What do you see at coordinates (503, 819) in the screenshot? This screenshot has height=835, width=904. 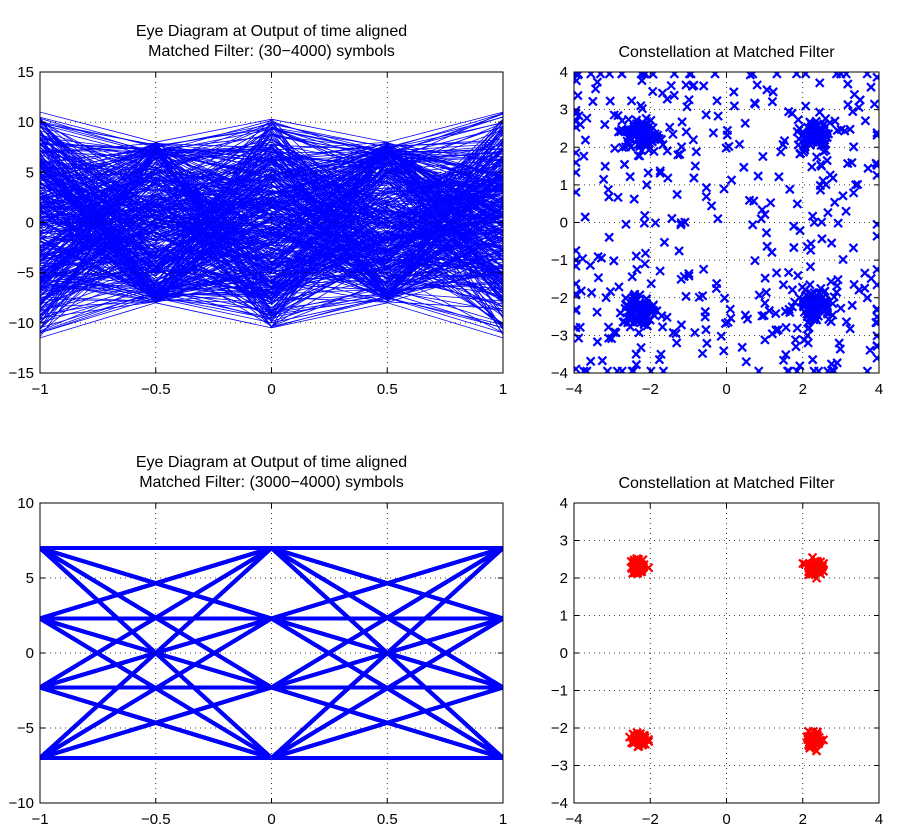 I see `x-tick-label: 1` at bounding box center [503, 819].